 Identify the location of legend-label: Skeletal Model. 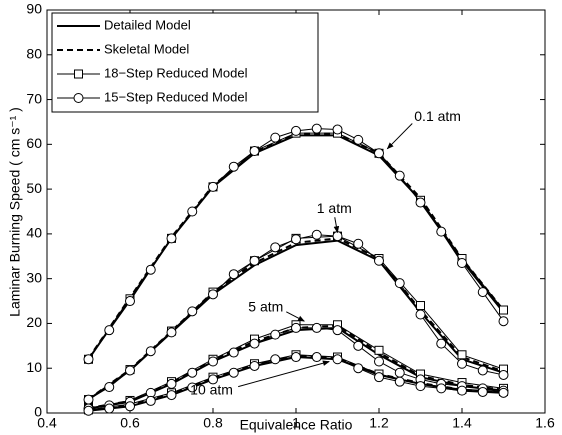
(146, 48).